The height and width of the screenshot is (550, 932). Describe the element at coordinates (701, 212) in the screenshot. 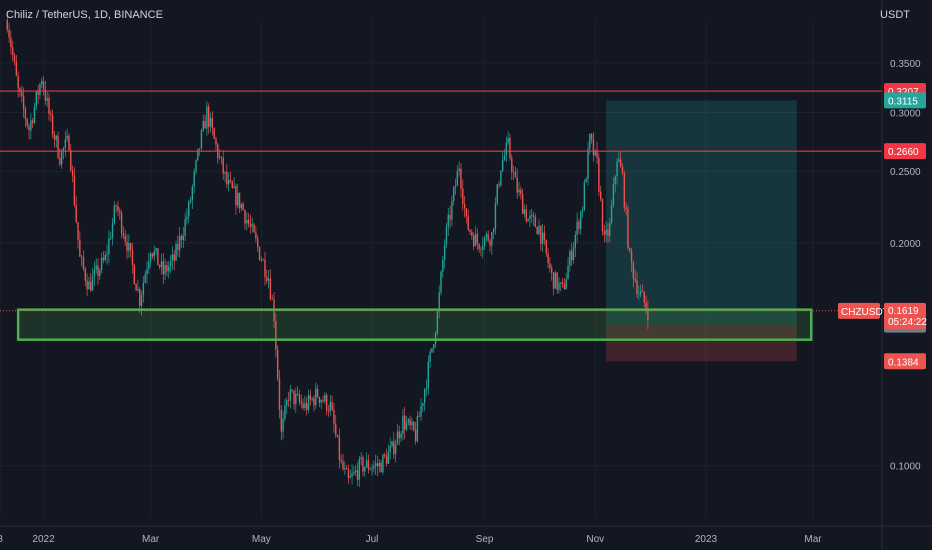

I see `target-area` at that location.